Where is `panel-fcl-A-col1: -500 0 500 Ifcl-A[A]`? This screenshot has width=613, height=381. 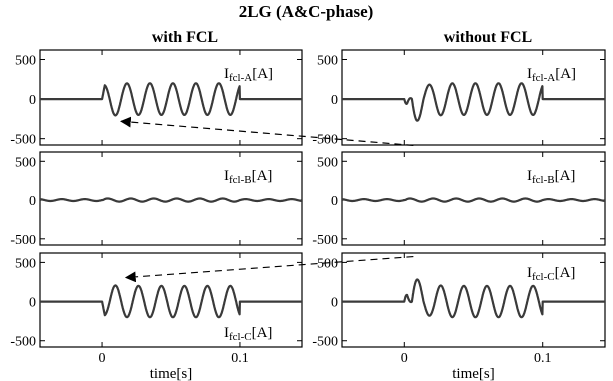
panel-fcl-A-col1: -500 0 500 Ifcl-A[A] is located at coordinates (459, 98).